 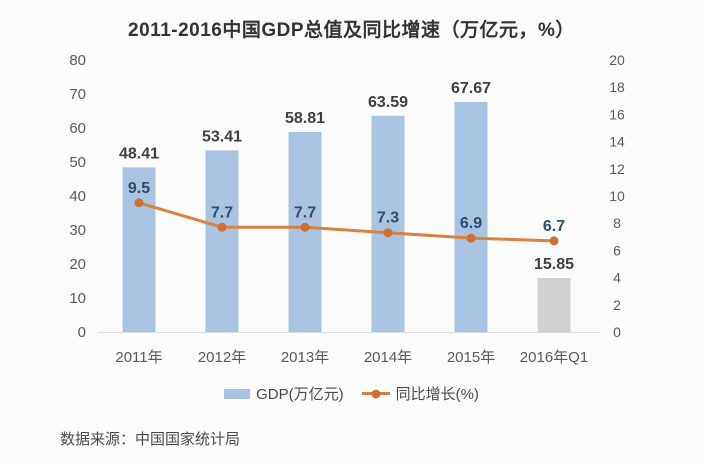 I want to click on growth-value-label: 7.3, so click(x=388, y=218).